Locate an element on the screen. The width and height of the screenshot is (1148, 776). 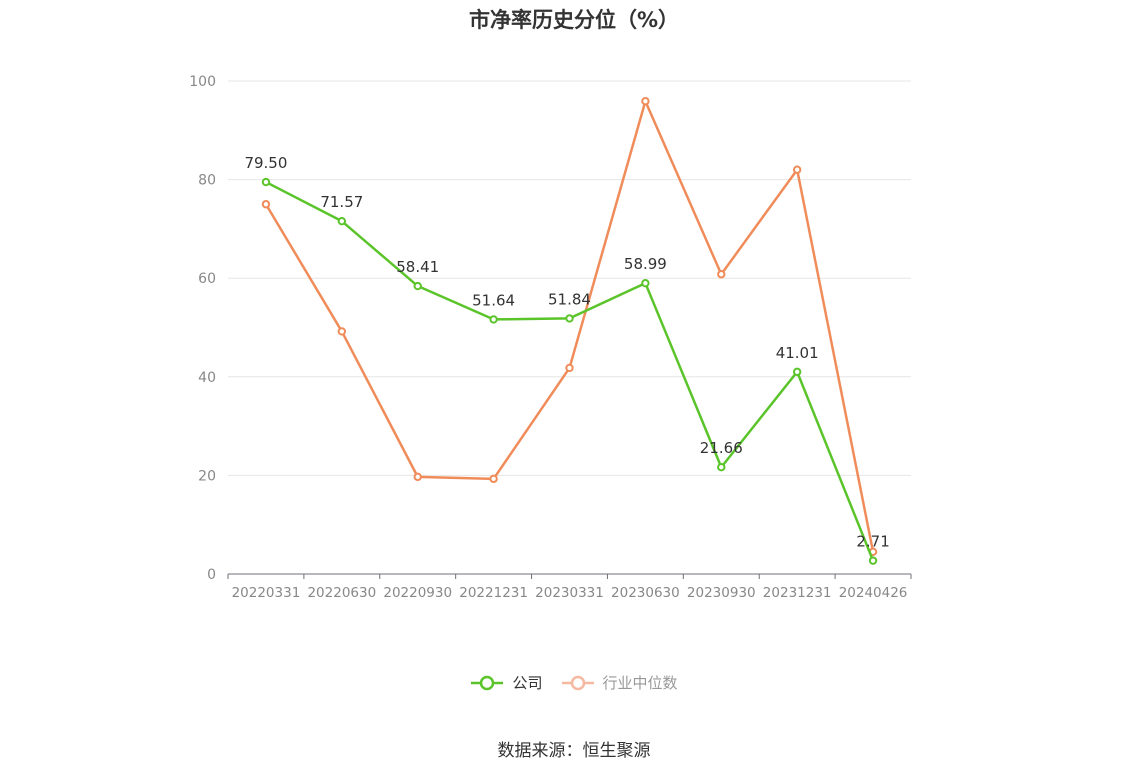
company-data-label: 58.99 is located at coordinates (645, 264).